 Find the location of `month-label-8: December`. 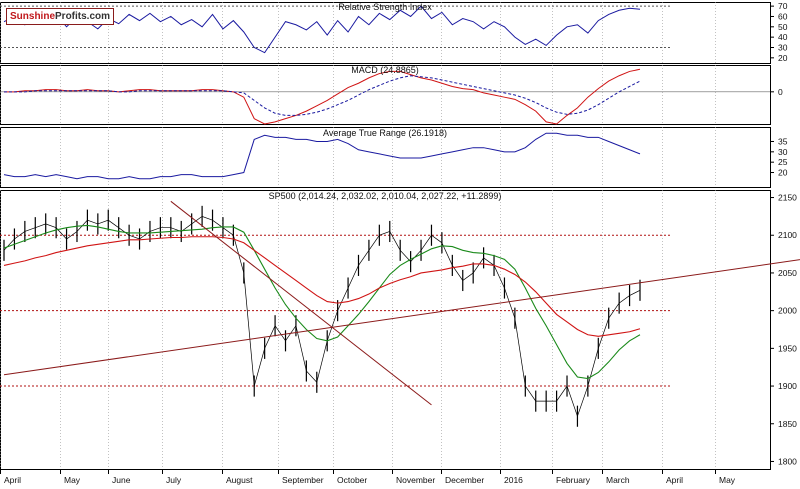

month-label-8: December is located at coordinates (464, 480).